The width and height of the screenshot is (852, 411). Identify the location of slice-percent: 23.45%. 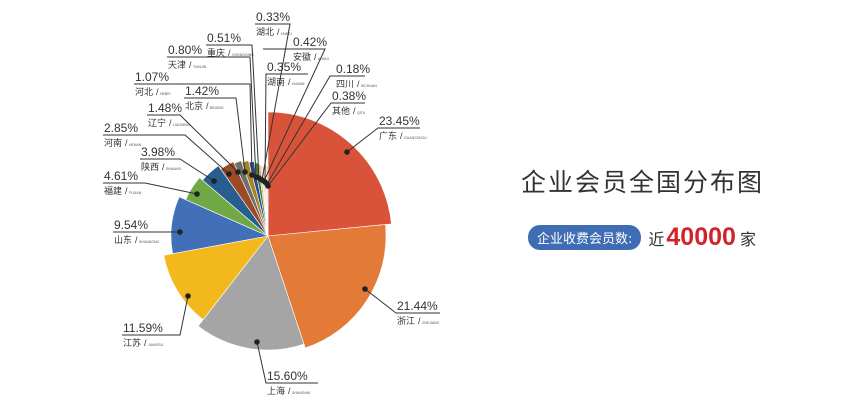
(399, 121).